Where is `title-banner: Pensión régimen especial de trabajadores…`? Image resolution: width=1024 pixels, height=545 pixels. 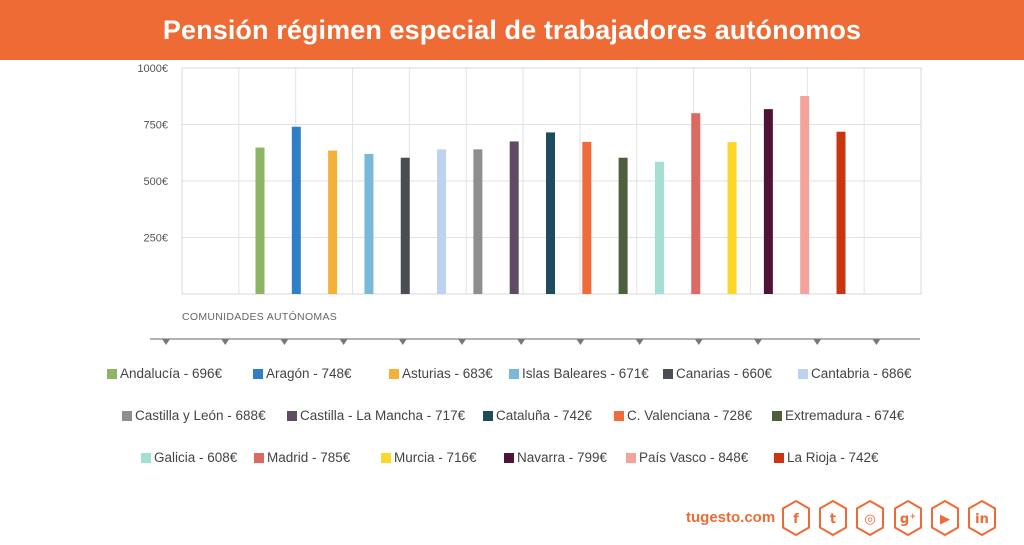
title-banner: Pensión régimen especial de trabajadores… is located at coordinates (512, 30).